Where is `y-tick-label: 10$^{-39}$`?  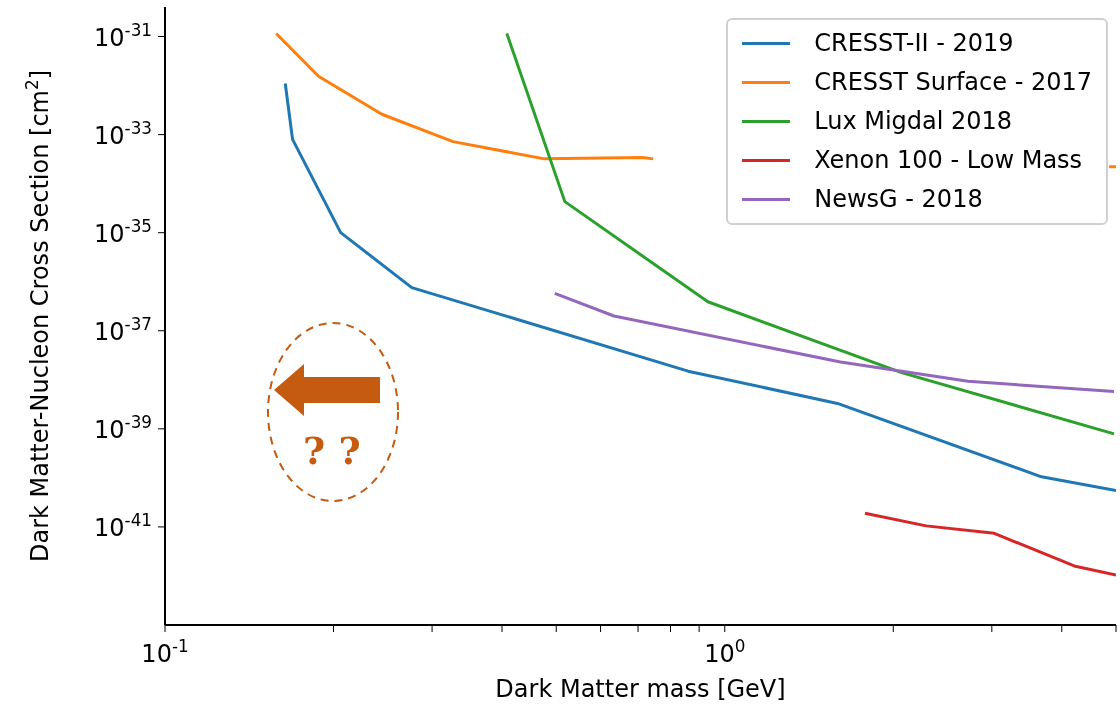
y-tick-label: 10$^{-39}$ is located at coordinates (123, 427).